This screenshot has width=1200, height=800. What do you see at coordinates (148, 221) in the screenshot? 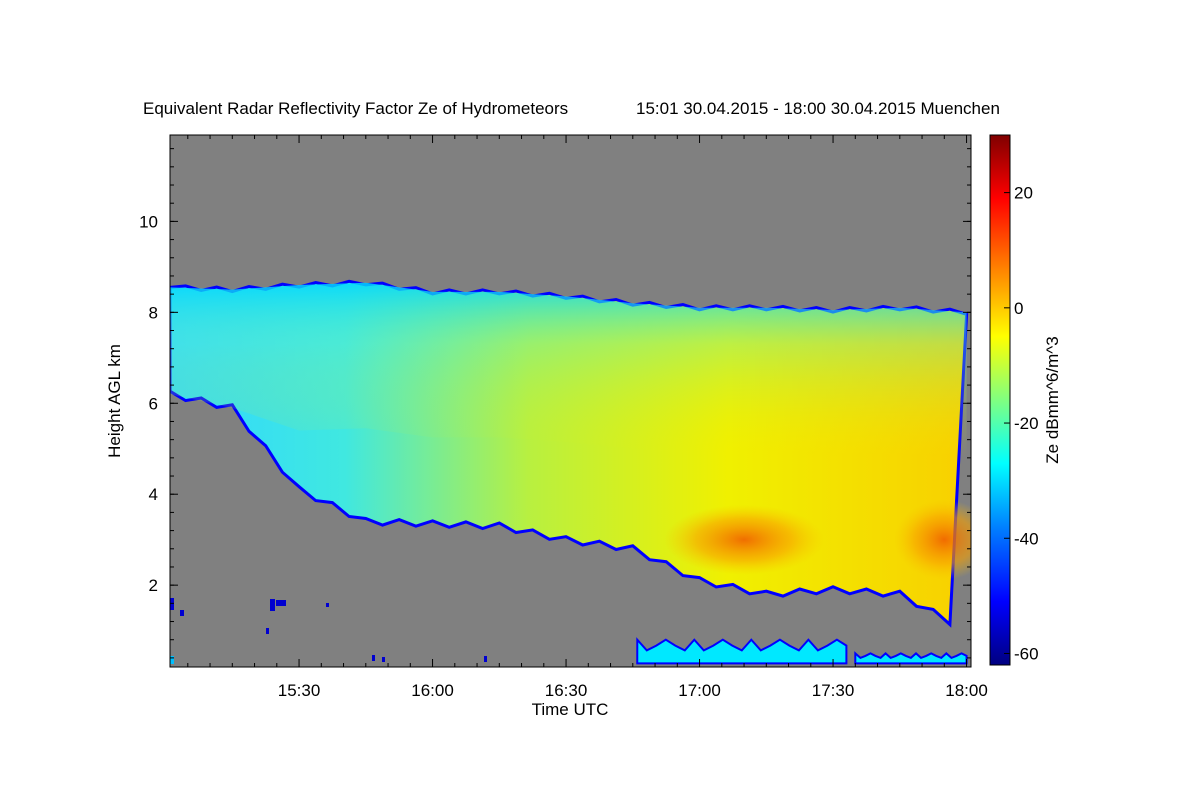
I see `y-tick-label: 10` at bounding box center [148, 221].